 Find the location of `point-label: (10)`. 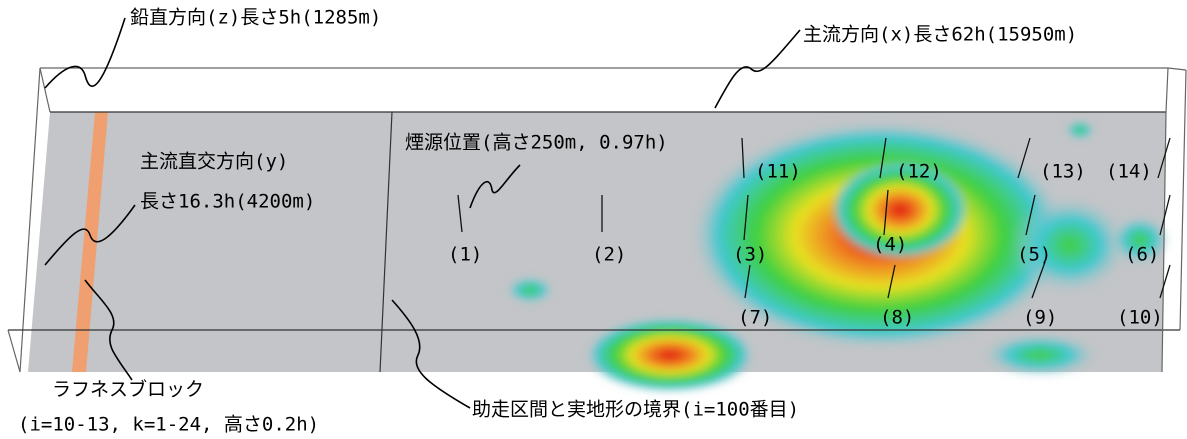

point-label: (10) is located at coordinates (1140, 318).